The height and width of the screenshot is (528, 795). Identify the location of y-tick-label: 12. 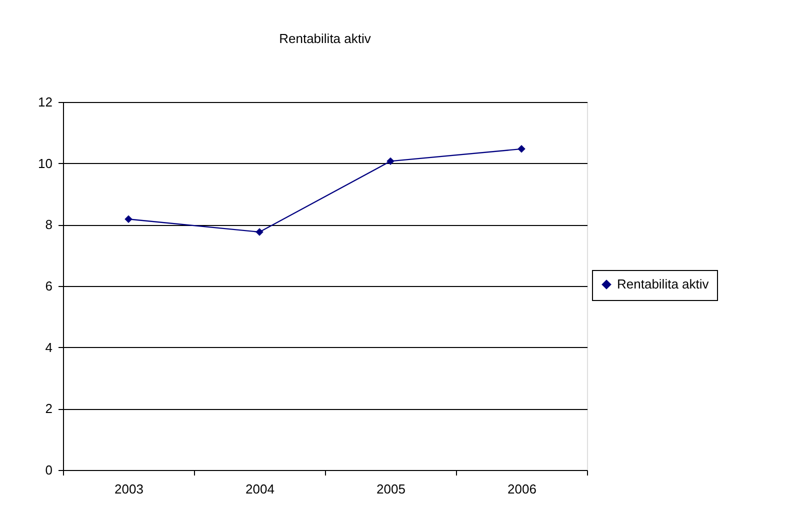
(45, 102).